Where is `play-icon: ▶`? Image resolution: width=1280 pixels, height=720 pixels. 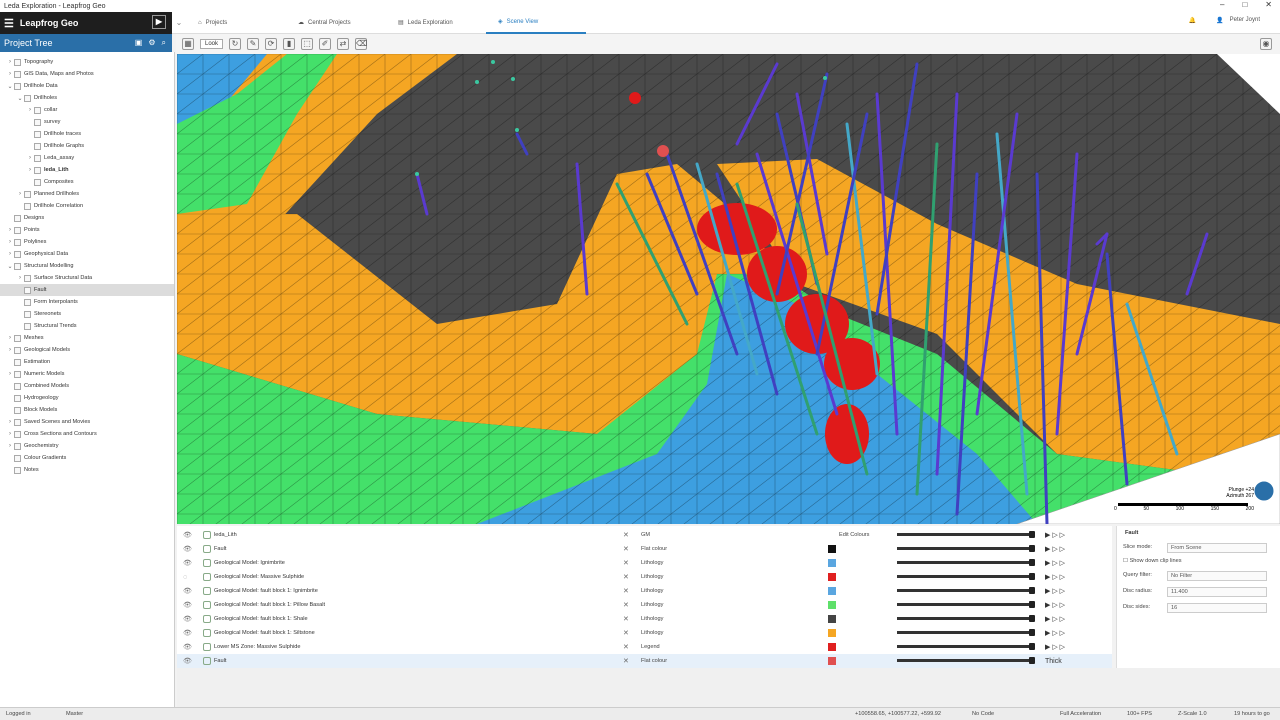 play-icon: ▶ is located at coordinates (159, 22).